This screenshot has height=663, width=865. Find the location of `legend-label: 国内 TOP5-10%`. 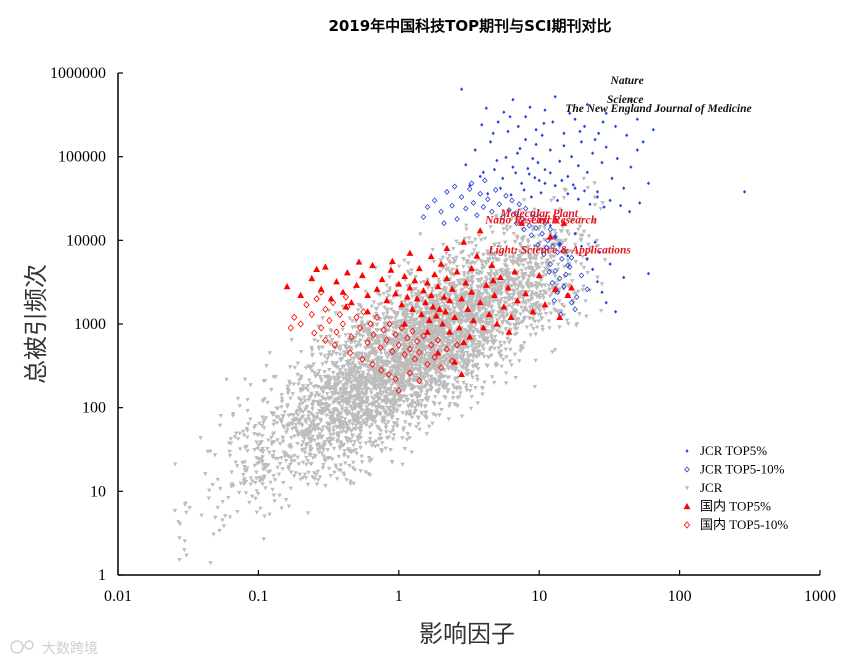

legend-label: 国内 TOP5-10% is located at coordinates (744, 524).